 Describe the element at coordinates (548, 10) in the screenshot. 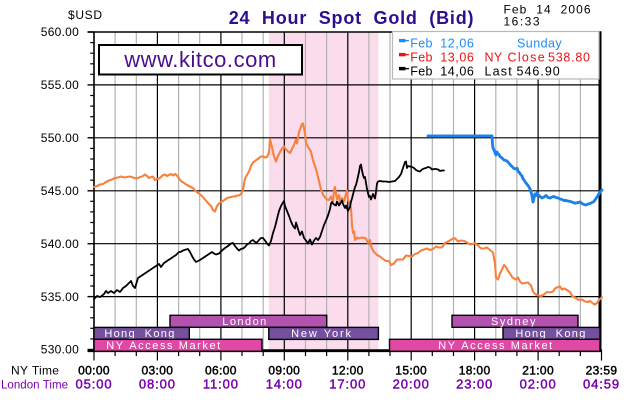

I see `svg-text: Feb 14 2006` at that location.